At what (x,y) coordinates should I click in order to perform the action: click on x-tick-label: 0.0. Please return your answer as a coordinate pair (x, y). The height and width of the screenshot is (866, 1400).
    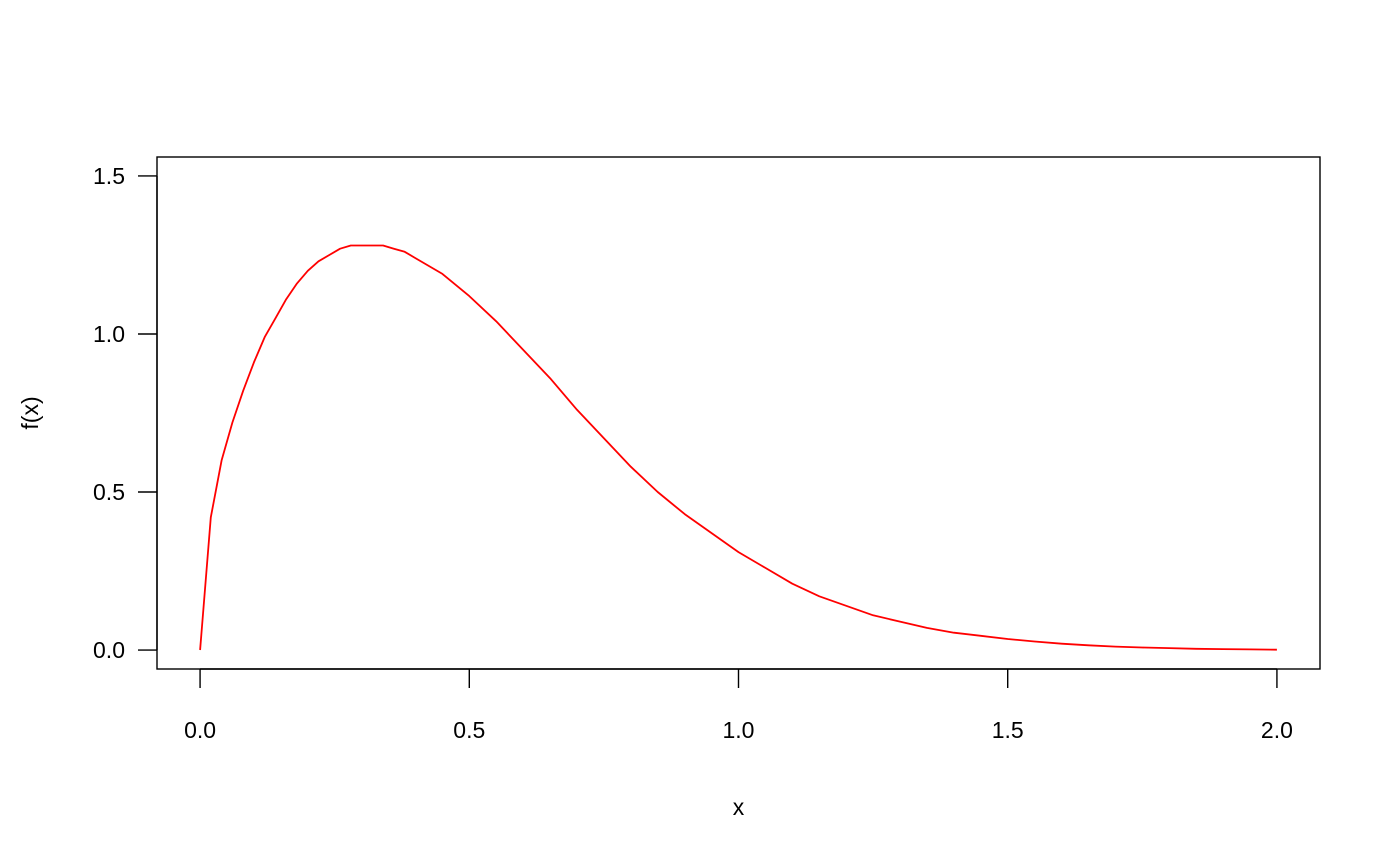
    Looking at the image, I should click on (200, 730).